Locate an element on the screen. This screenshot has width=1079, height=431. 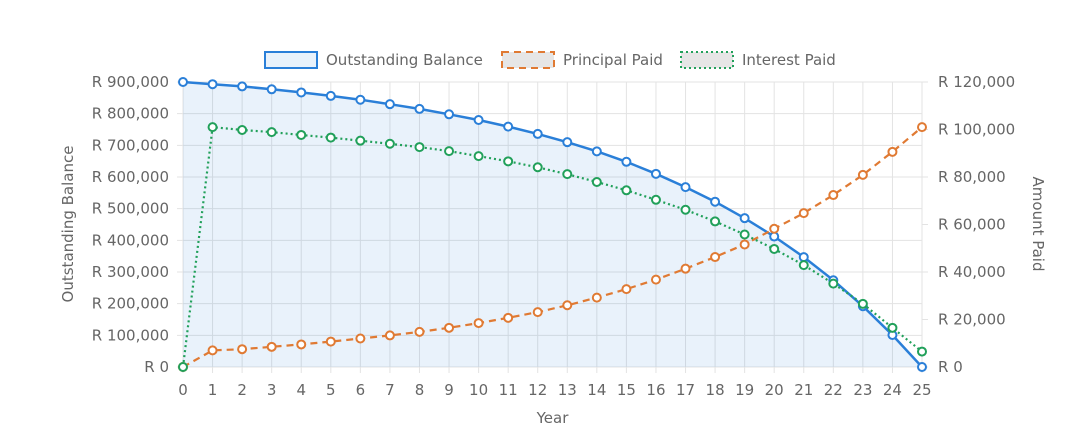
x-tick-label: 11 is located at coordinates (508, 390).